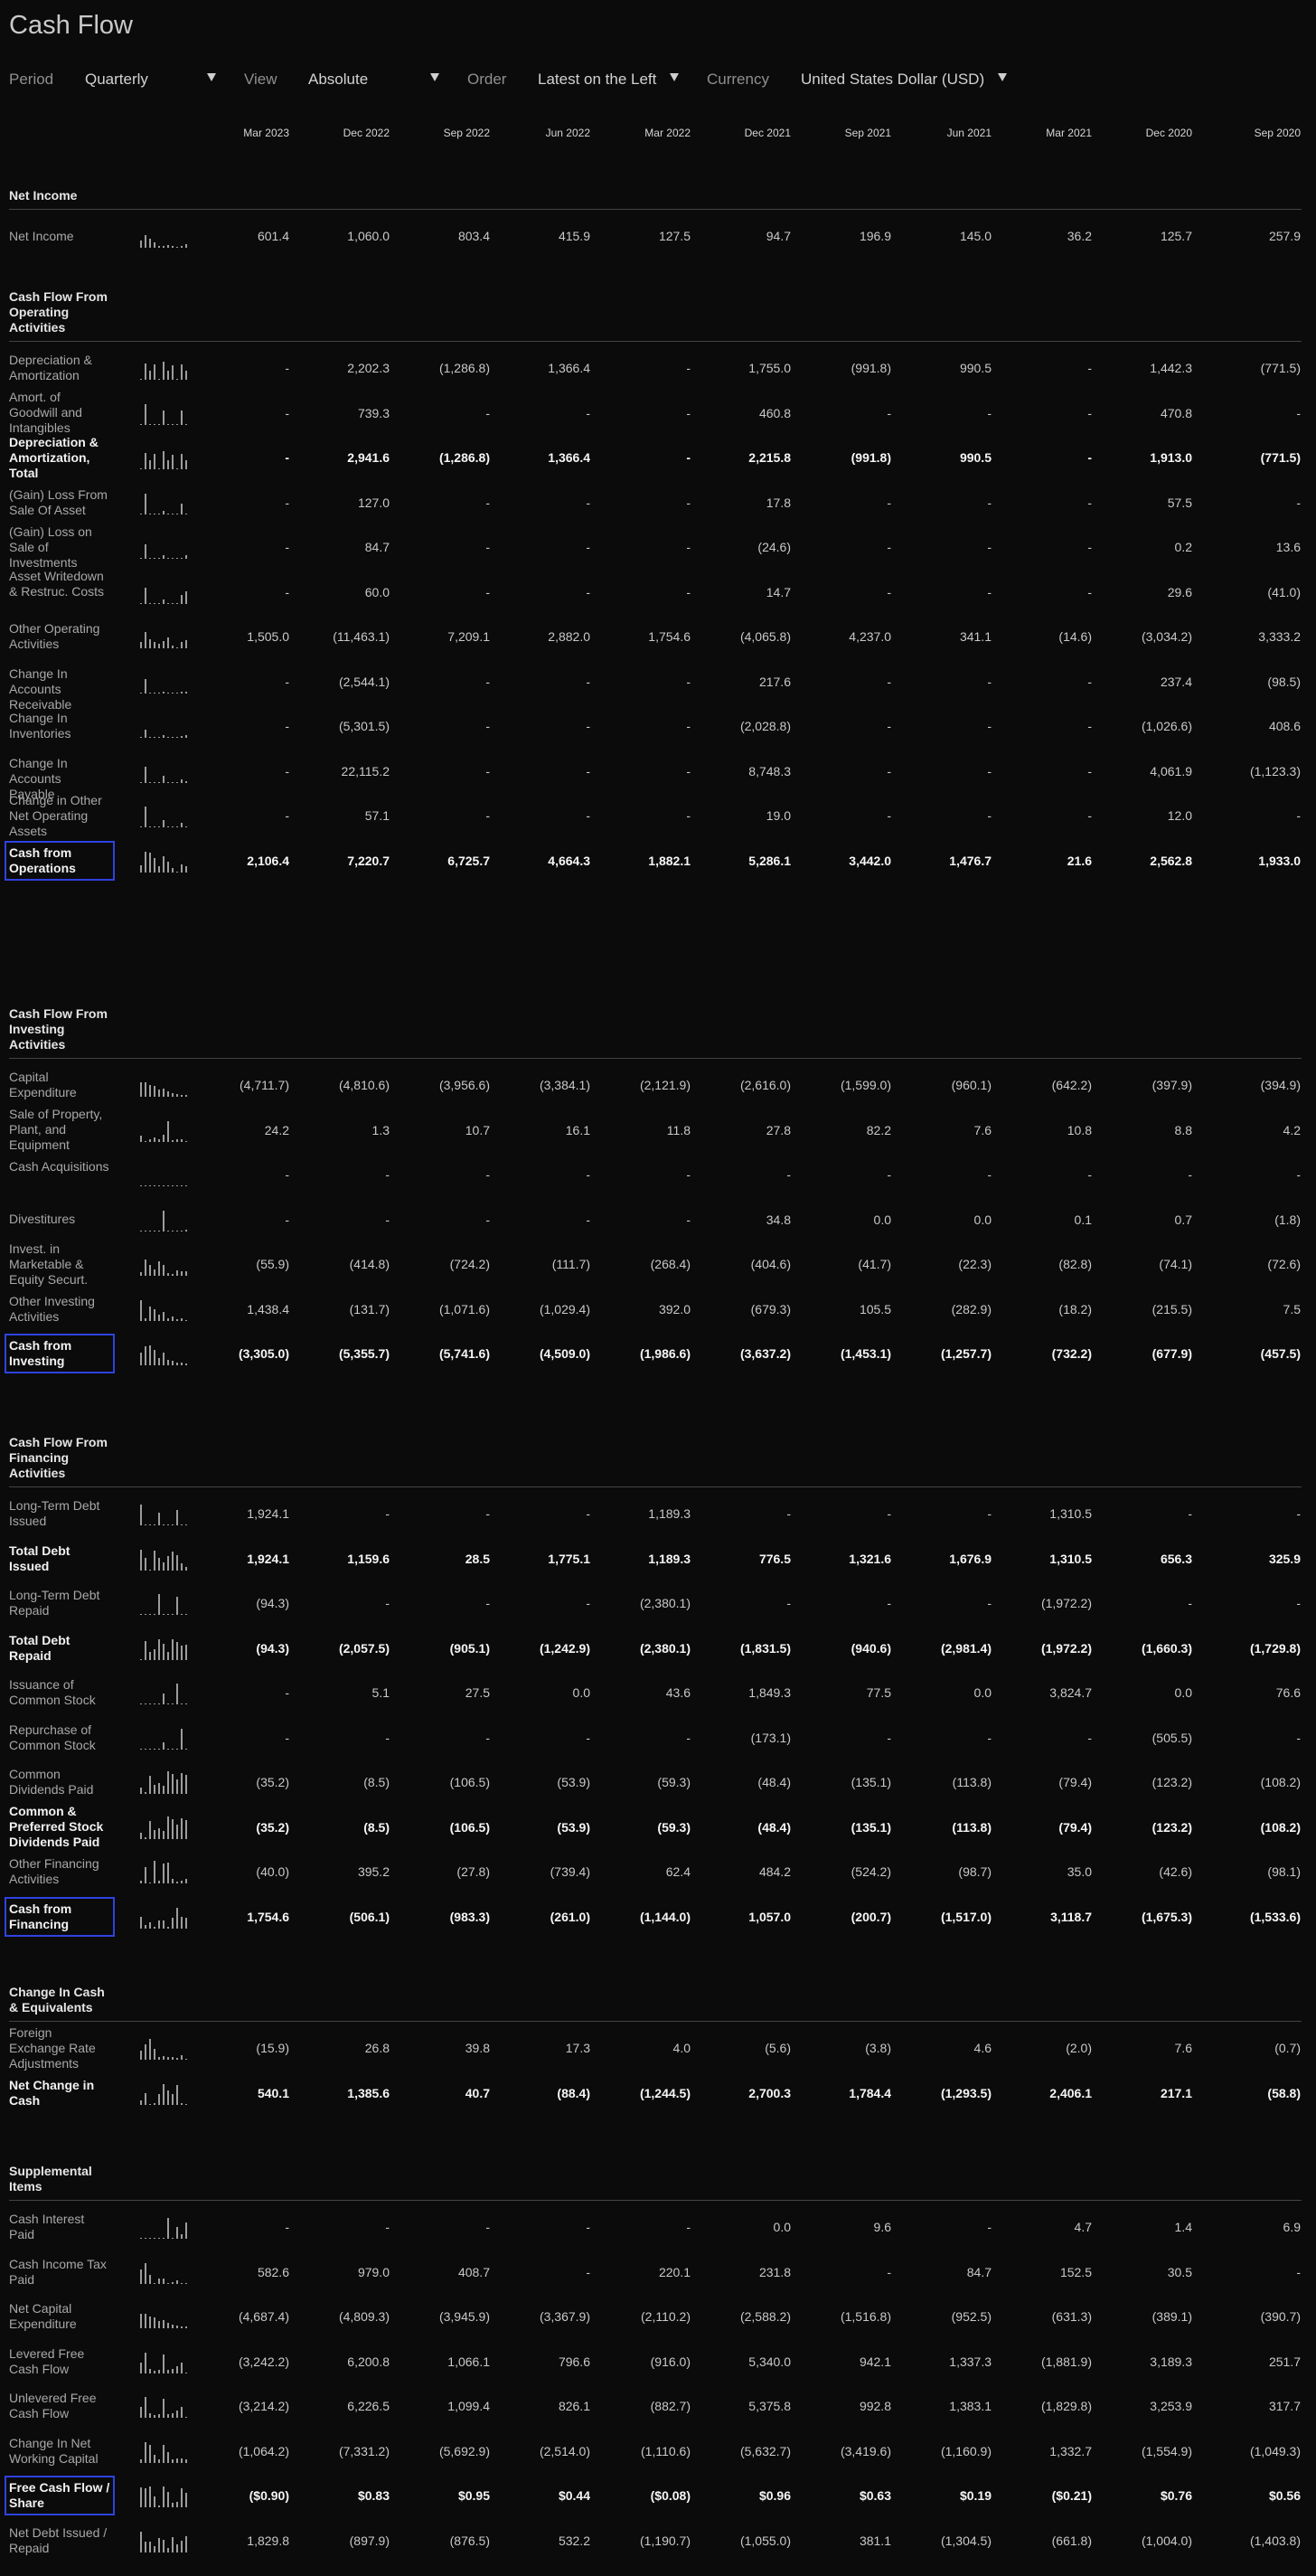  Describe the element at coordinates (598, 79) in the screenshot. I see `order-dropdown: Latest on the Left` at that location.